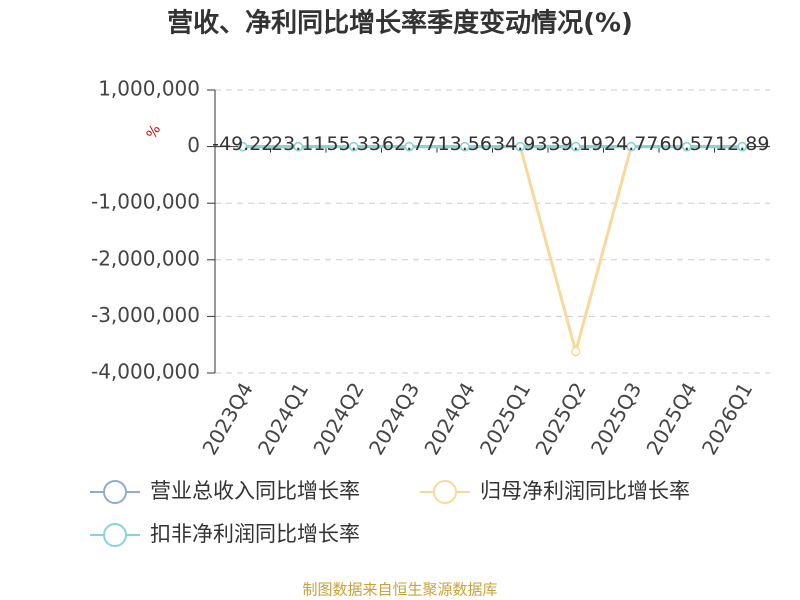  Describe the element at coordinates (255, 534) in the screenshot. I see `legend-label: 扣非净利润同比增长率` at that location.